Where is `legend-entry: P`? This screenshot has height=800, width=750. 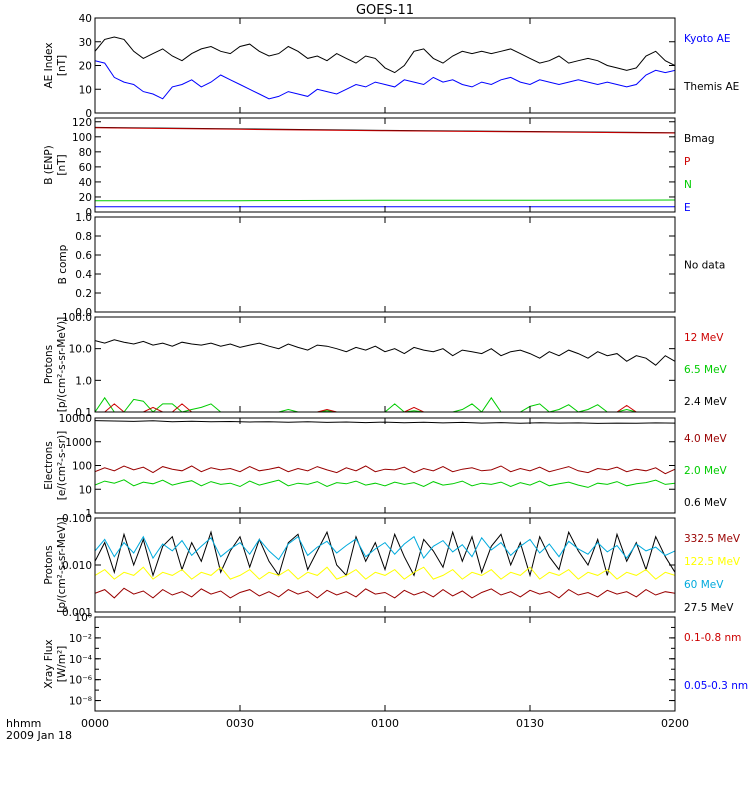 legend-entry: P is located at coordinates (687, 162).